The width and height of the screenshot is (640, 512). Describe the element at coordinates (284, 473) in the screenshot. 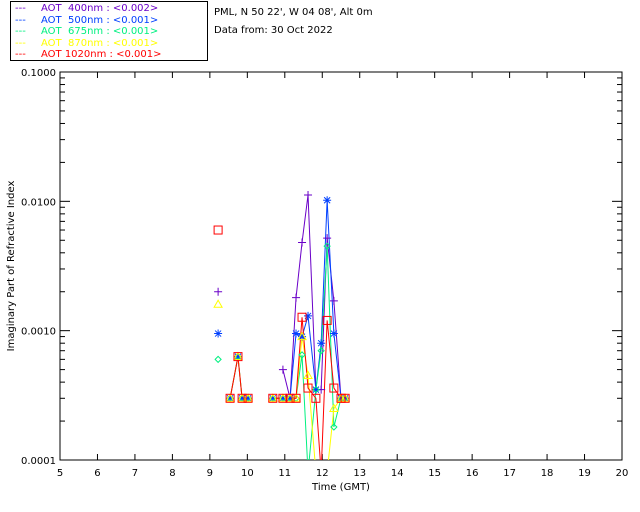

I see `x-tick-label: 11` at that location.